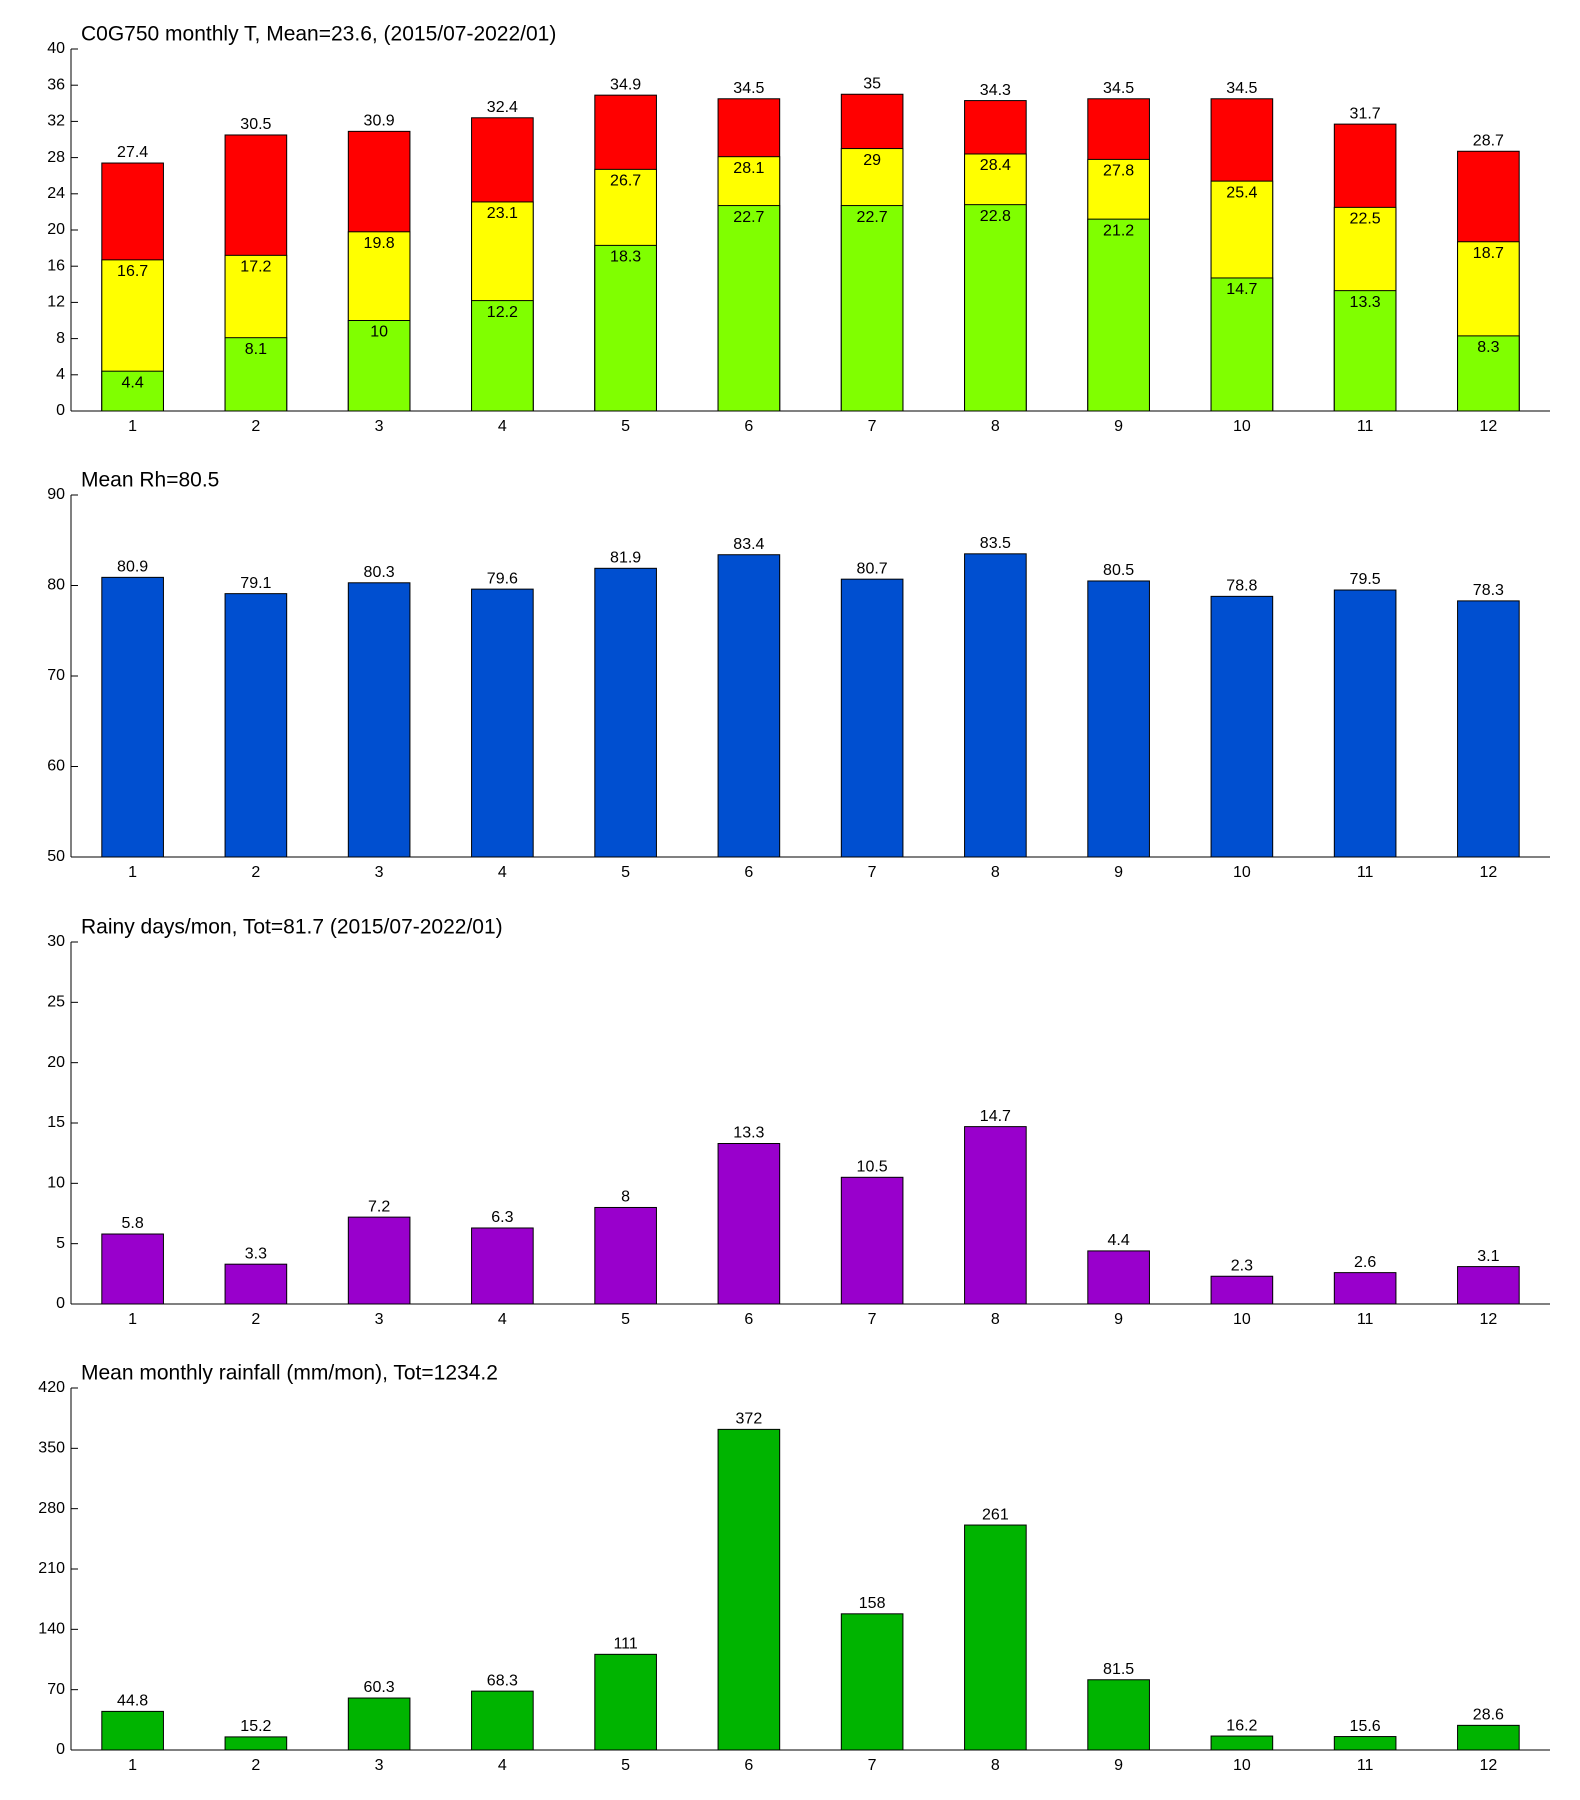  What do you see at coordinates (995, 165) in the screenshot?
I see `data-label: 28.4` at bounding box center [995, 165].